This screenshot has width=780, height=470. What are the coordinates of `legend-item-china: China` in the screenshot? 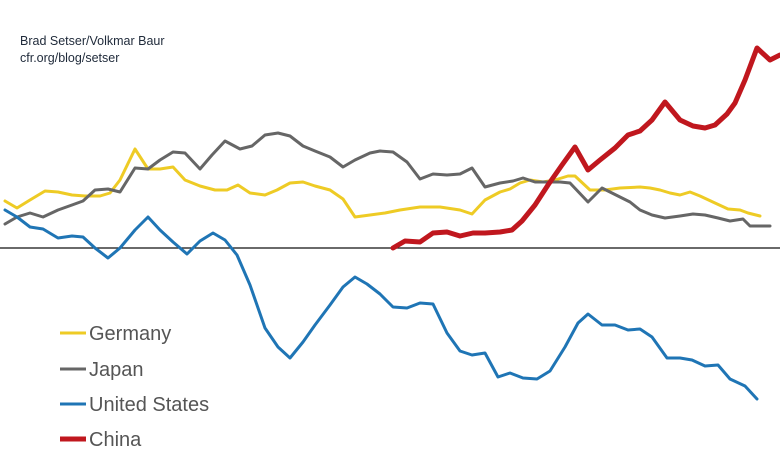 It's located at (101, 440).